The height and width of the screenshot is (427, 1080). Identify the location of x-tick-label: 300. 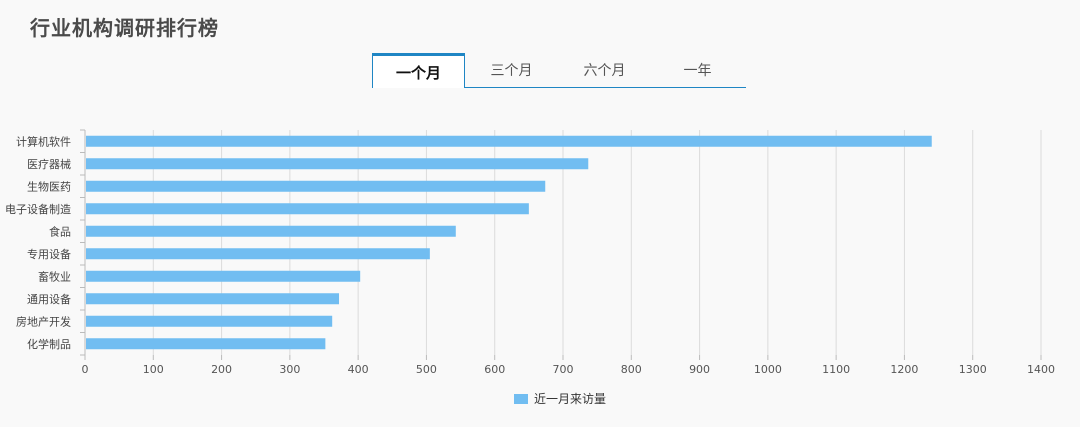
(289, 369).